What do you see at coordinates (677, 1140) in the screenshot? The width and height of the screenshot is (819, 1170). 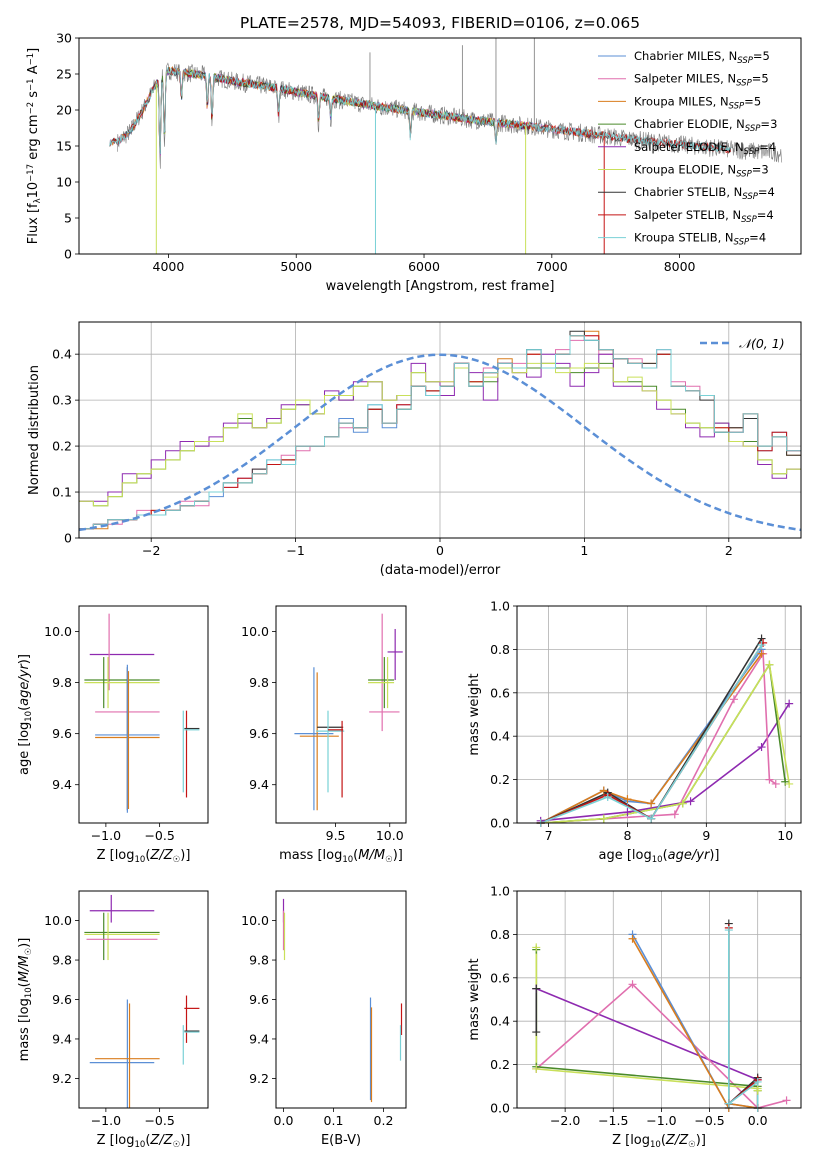 I see `label-part: Z/Z` at bounding box center [677, 1140].